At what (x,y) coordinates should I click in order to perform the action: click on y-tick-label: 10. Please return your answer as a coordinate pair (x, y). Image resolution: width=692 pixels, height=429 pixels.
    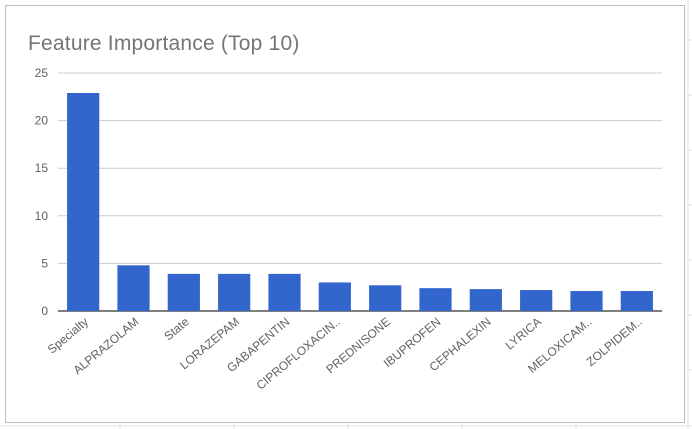
    Looking at the image, I should click on (42, 216).